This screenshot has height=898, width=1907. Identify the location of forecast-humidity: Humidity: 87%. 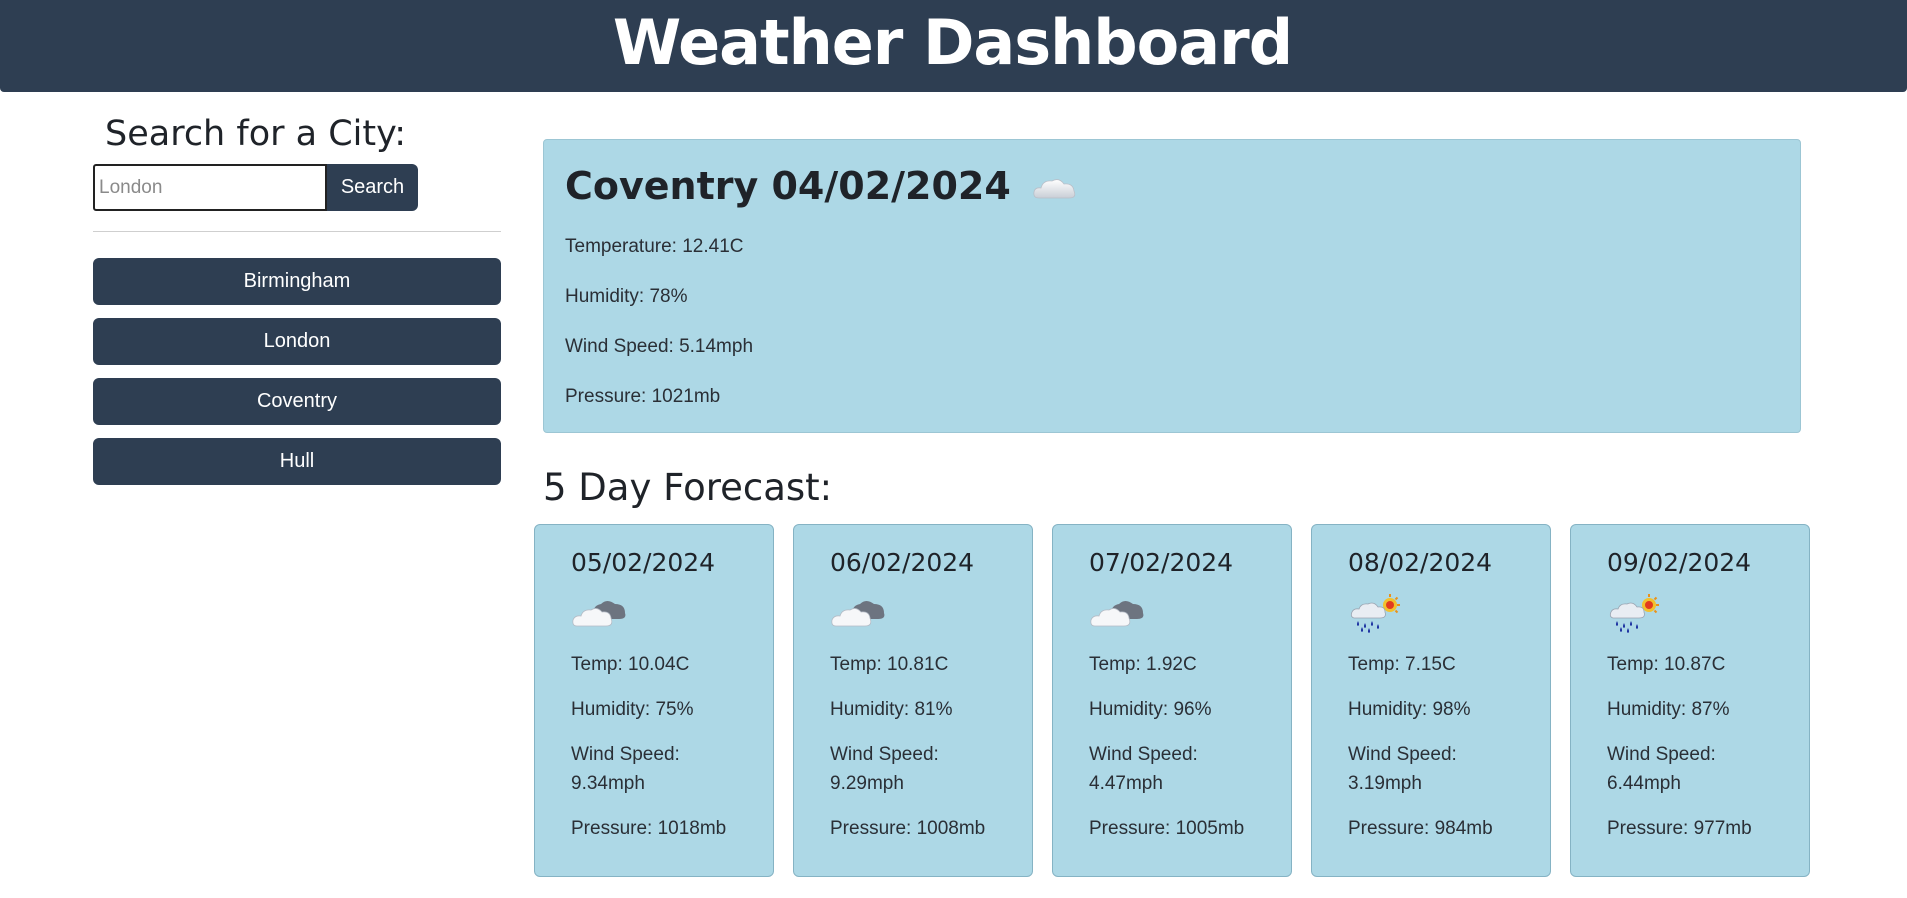
(1668, 709).